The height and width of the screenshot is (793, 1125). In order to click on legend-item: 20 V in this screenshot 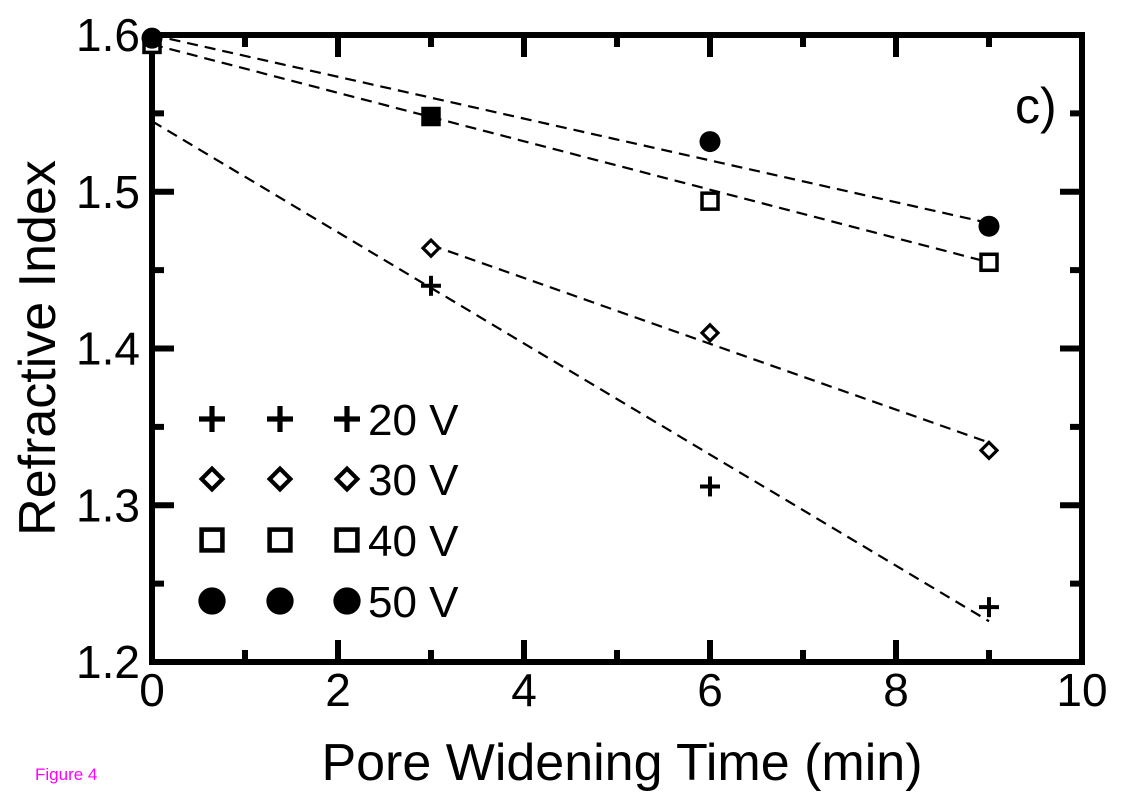, I will do `click(329, 420)`.